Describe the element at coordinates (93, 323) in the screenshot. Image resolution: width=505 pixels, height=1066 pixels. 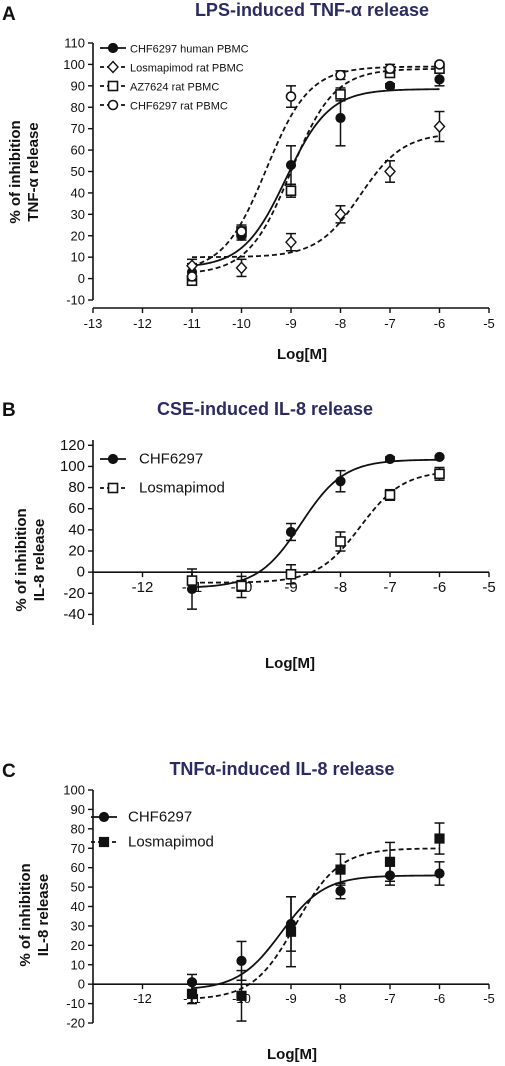
I see `panel-a-x-tick-label: -13` at that location.